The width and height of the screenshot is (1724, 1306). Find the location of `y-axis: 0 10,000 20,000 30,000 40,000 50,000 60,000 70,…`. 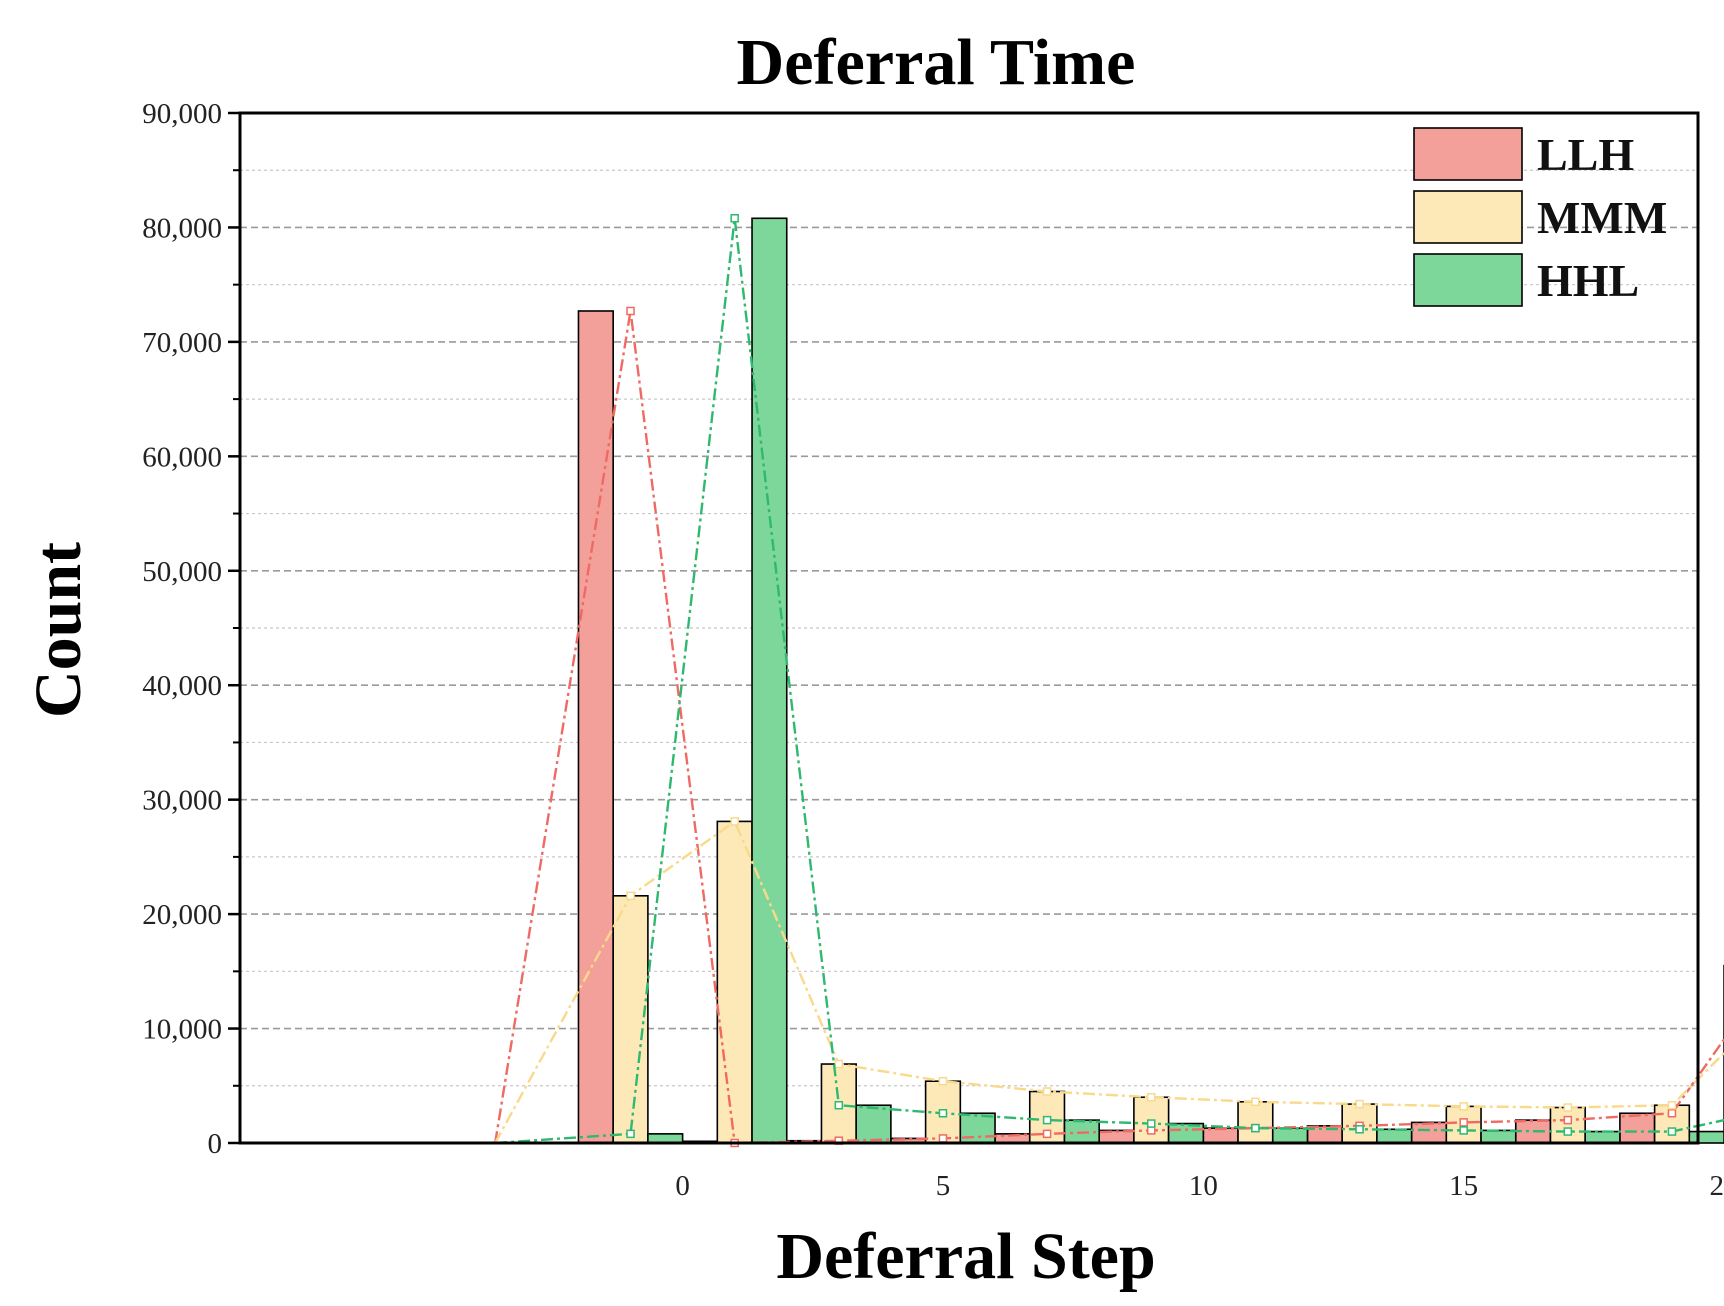

y-axis: 0 10,000 20,000 30,000 40,000 50,000 60,000 70,… is located at coordinates (191, 629).